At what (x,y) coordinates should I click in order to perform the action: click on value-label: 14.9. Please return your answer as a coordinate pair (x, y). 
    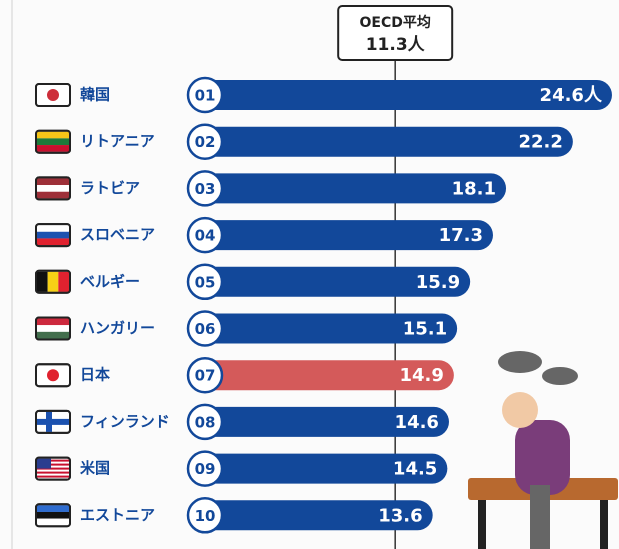
    Looking at the image, I should click on (421, 375).